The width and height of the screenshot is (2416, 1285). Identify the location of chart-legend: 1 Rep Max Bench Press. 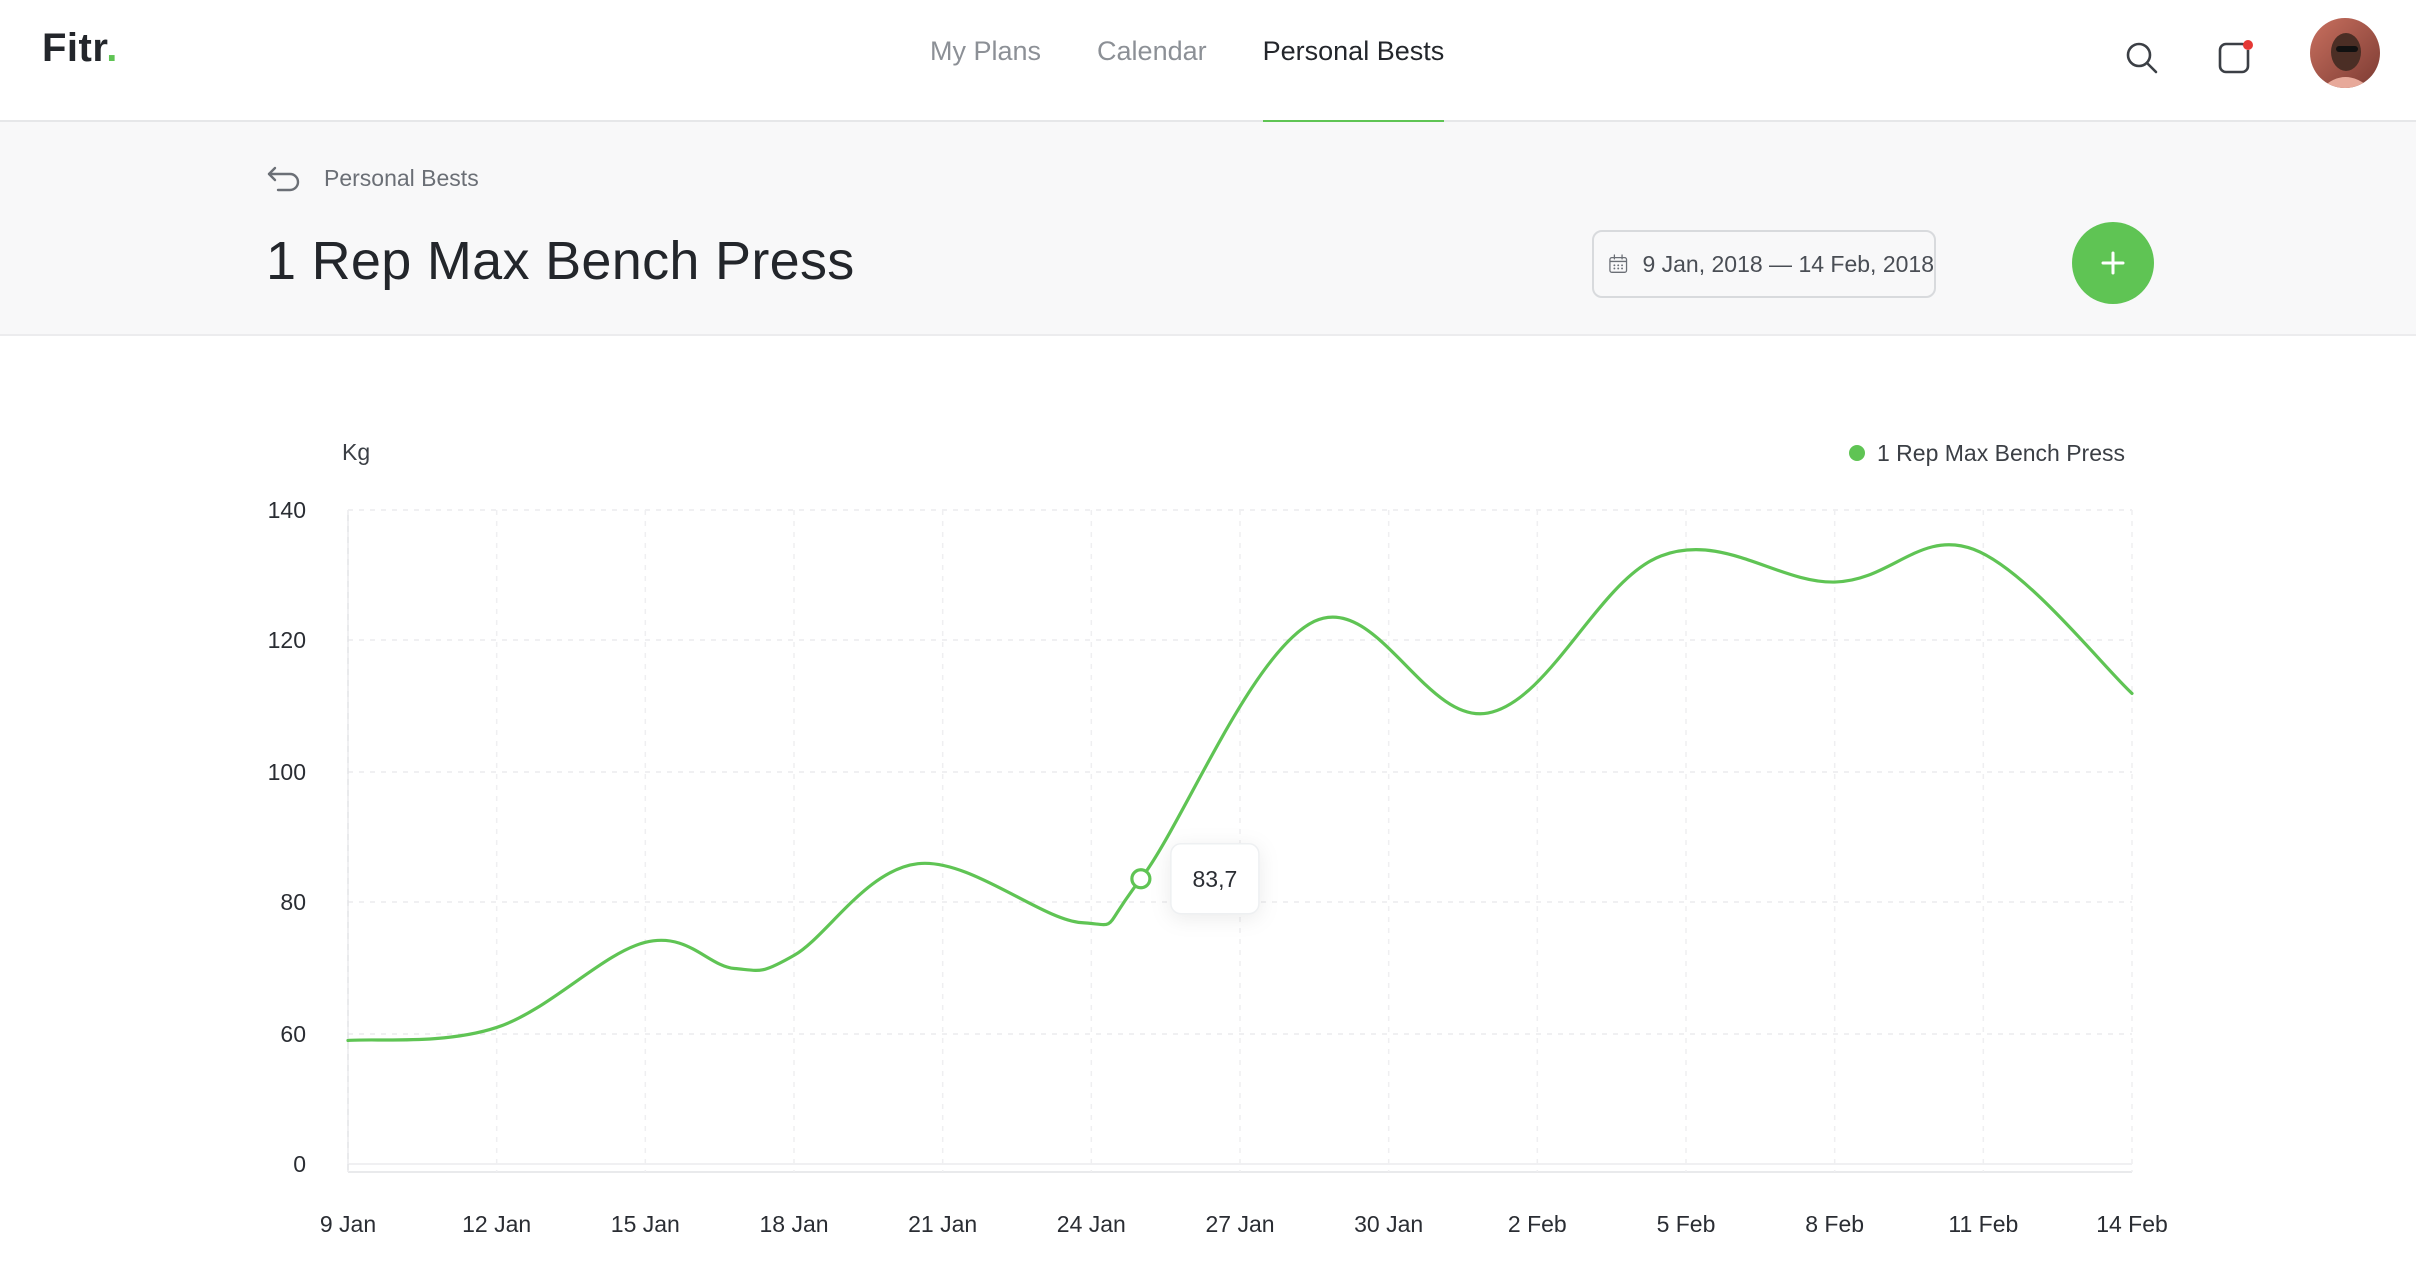
(1987, 453).